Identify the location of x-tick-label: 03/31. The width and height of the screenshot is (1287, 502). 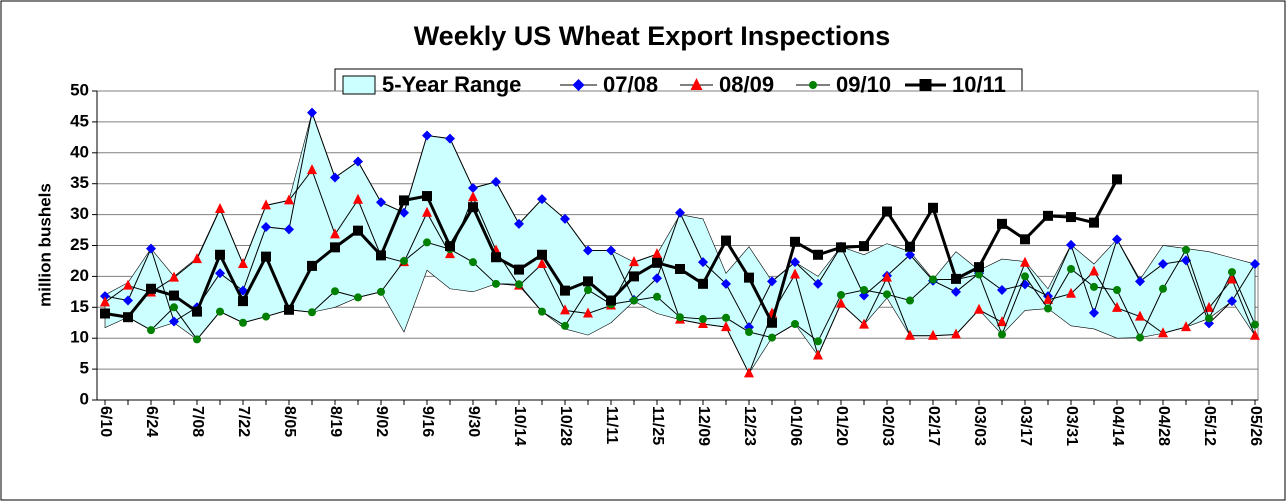
(1071, 426).